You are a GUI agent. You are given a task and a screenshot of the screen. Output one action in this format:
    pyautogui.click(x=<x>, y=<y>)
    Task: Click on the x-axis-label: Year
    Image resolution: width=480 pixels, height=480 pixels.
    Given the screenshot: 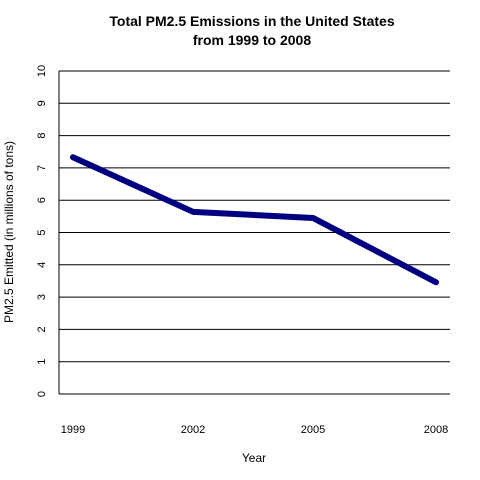 What is the action you would take?
    pyautogui.click(x=254, y=458)
    